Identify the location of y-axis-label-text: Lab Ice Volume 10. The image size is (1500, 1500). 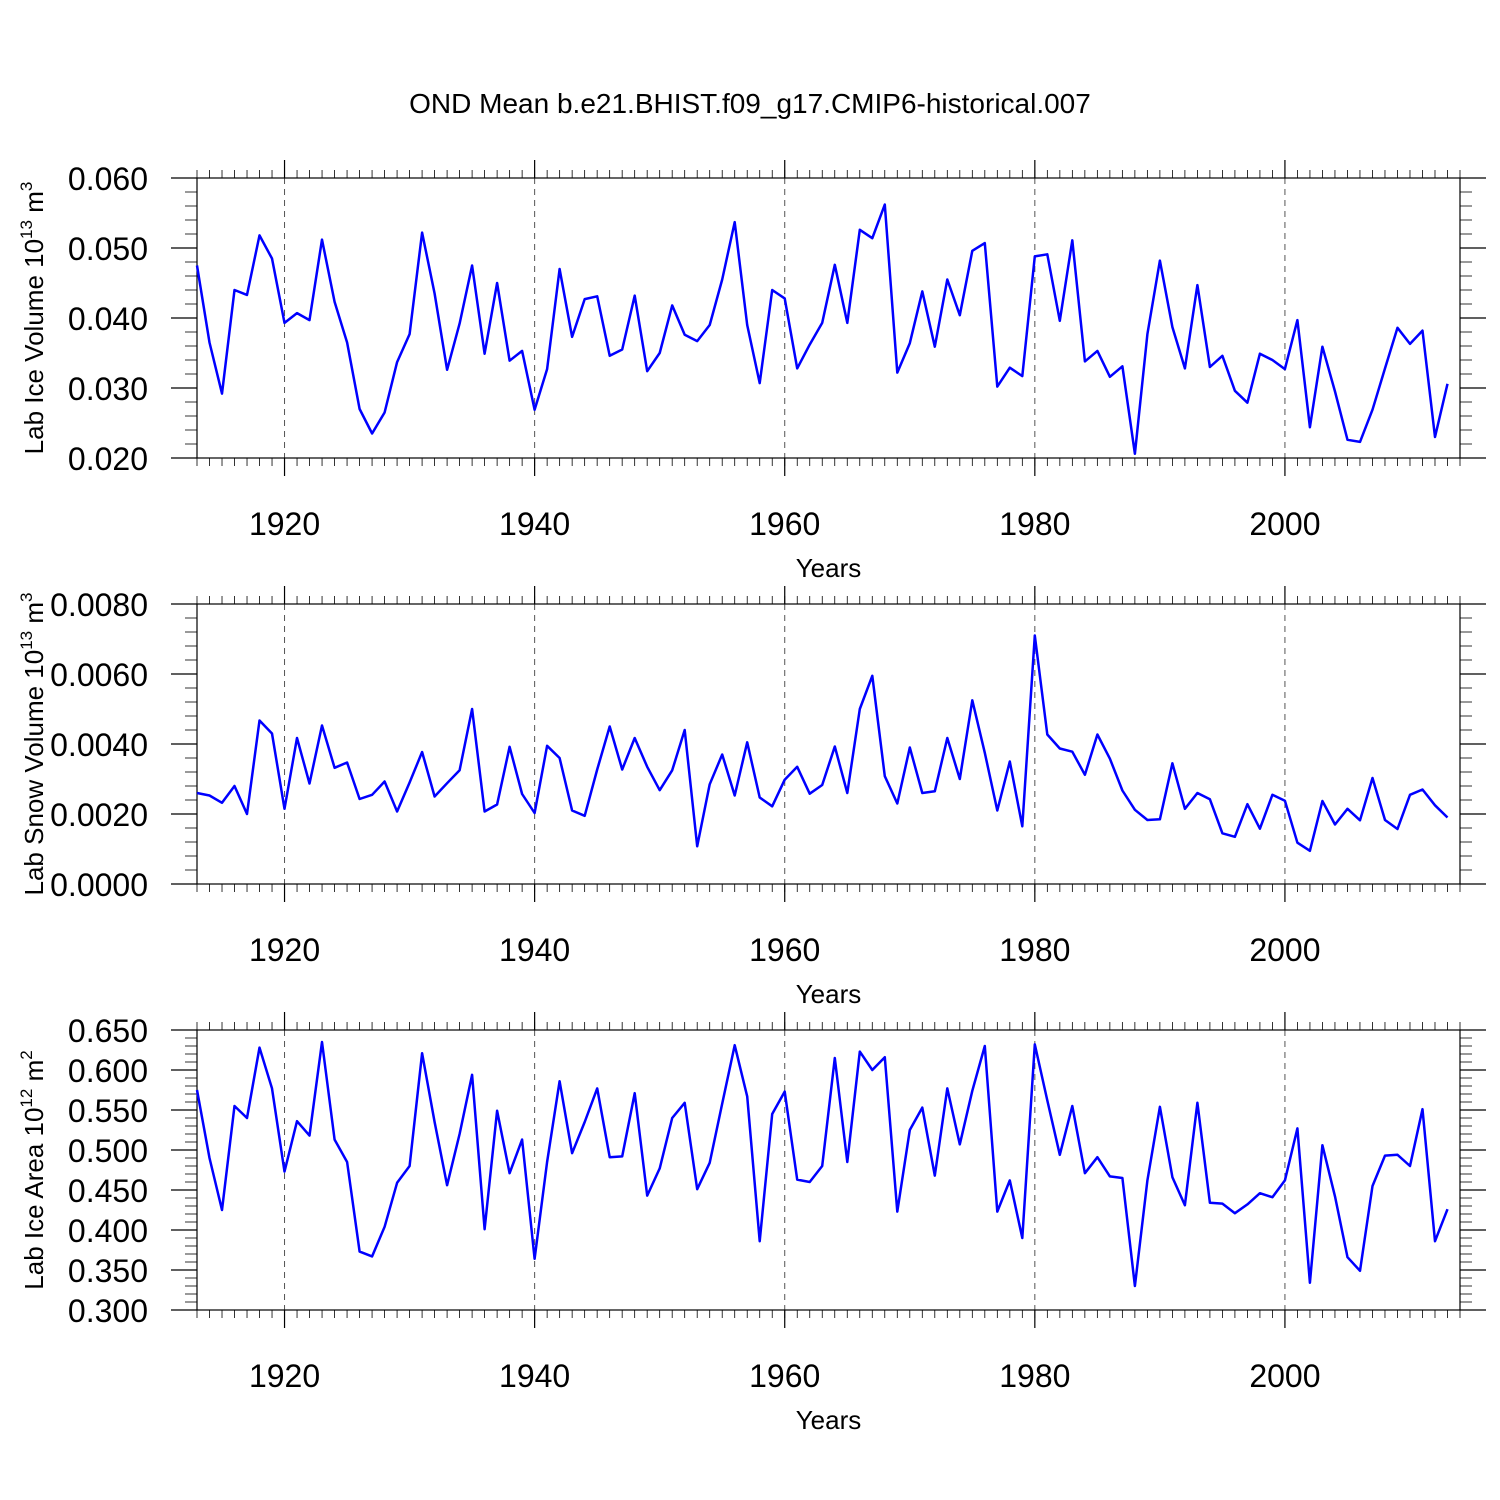
(34, 346).